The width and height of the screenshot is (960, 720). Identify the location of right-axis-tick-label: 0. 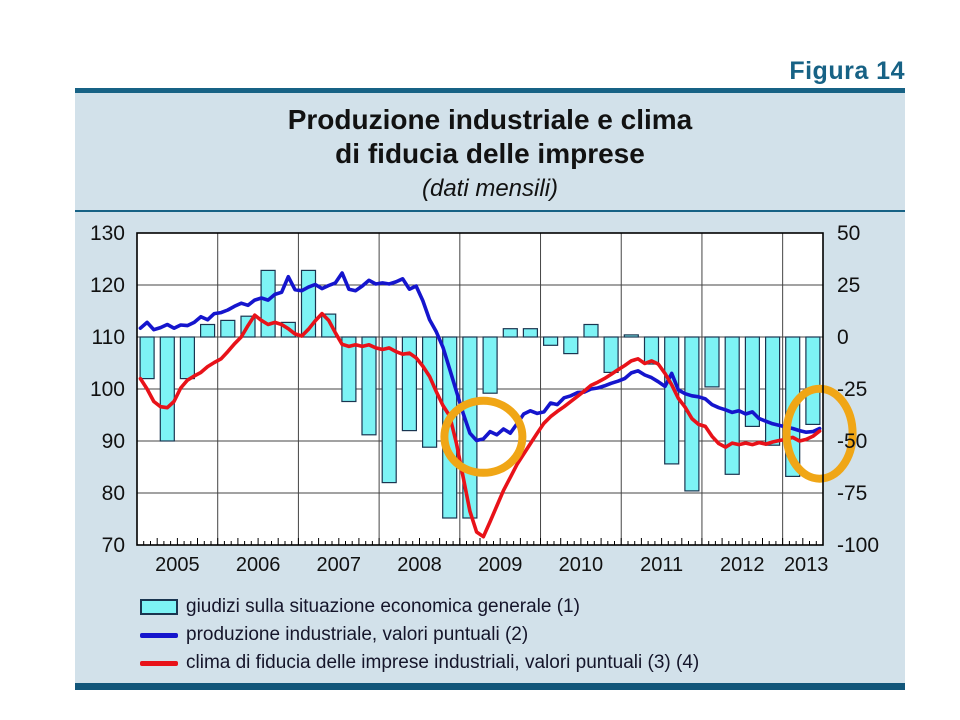
(843, 337).